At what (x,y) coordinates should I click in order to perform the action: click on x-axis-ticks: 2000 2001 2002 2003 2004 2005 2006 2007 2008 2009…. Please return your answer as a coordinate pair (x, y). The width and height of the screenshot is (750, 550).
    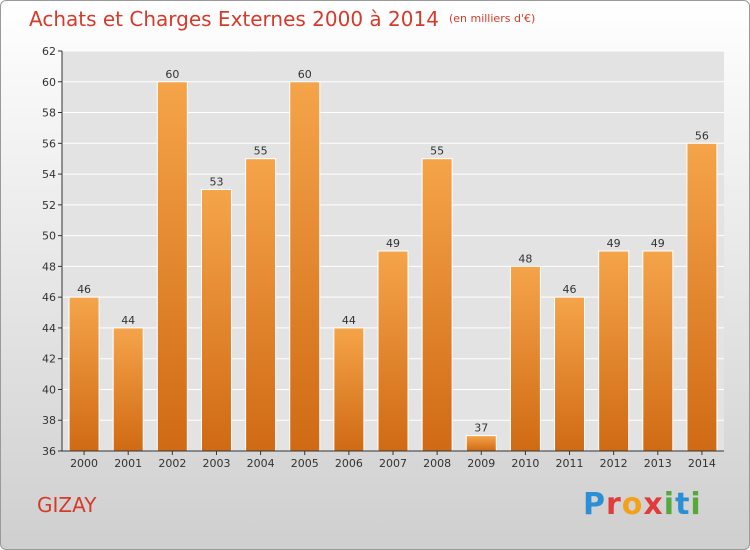
    Looking at the image, I should click on (393, 460).